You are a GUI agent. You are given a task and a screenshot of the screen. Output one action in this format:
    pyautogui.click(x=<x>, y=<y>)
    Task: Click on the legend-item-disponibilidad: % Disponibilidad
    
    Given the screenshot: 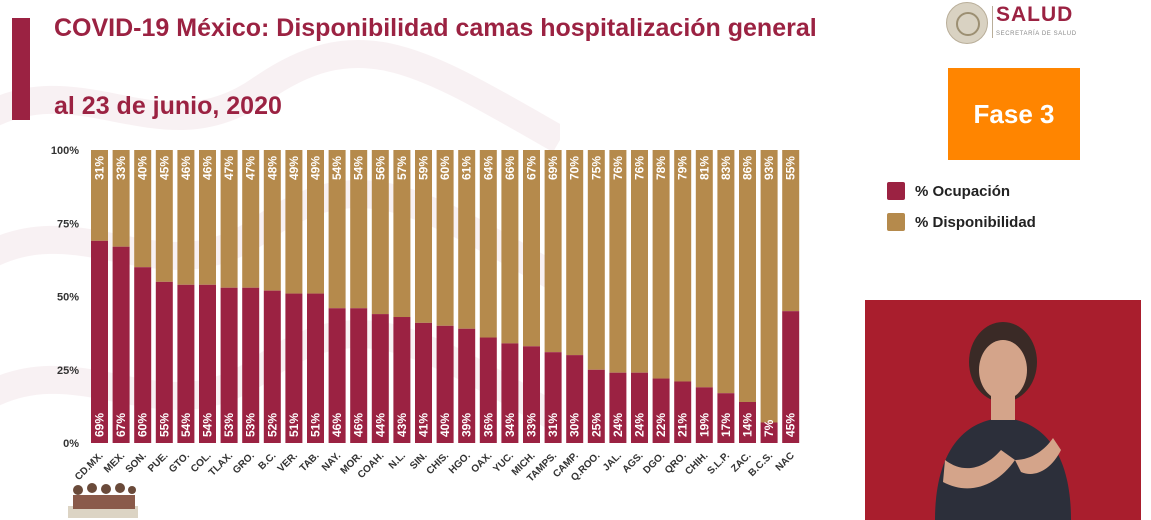 What is the action you would take?
    pyautogui.click(x=961, y=222)
    